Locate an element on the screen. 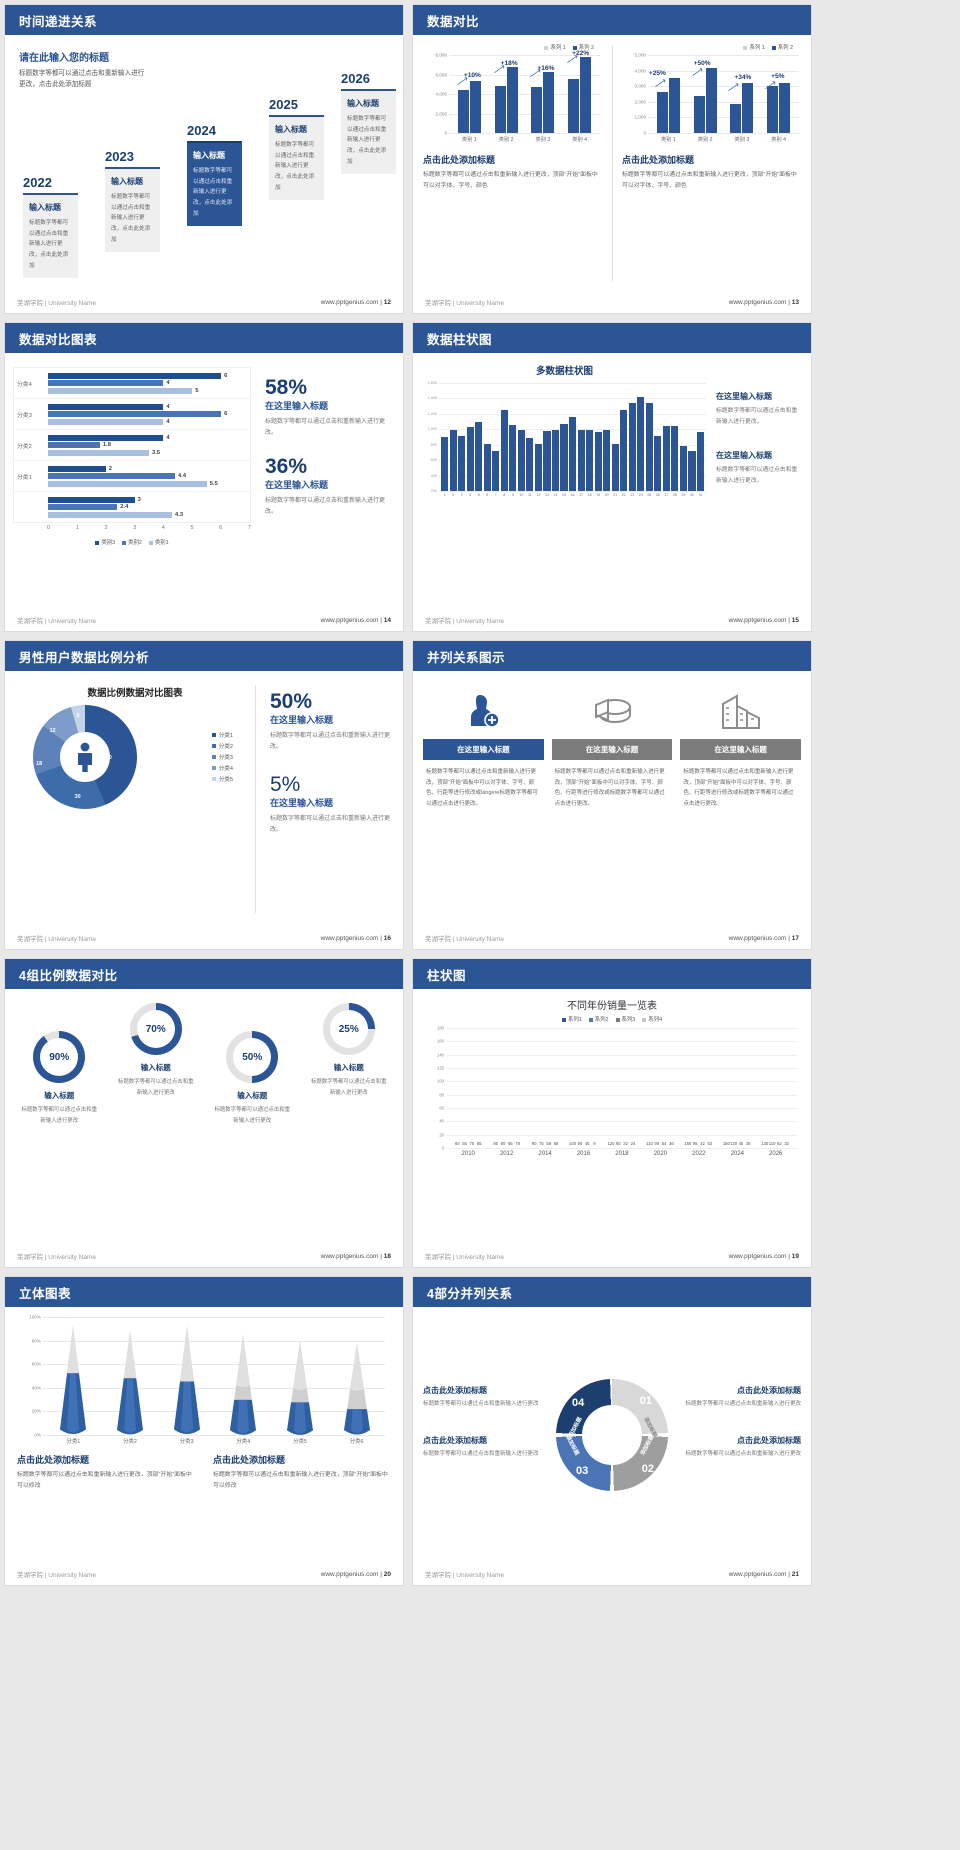  block-text: 标题数字等都可以通过点击和重新输入进行更改 is located at coordinates (481, 1454).